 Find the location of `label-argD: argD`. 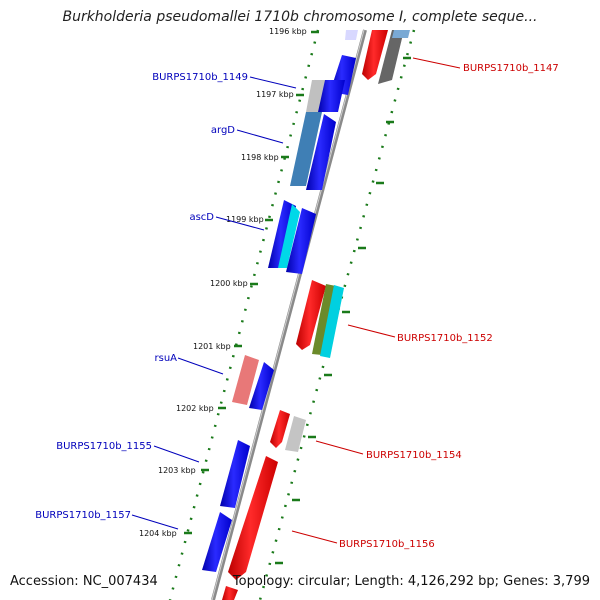

label-argD: argD is located at coordinates (223, 130).